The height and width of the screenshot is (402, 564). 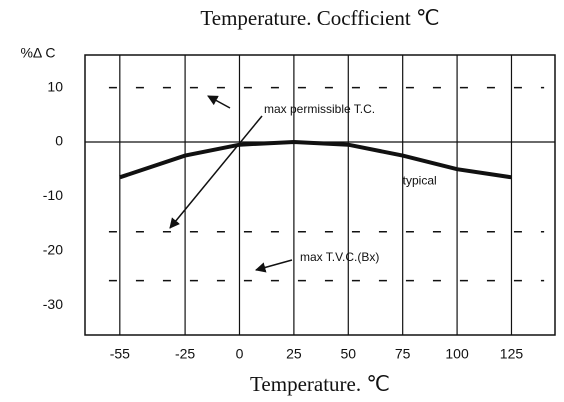 What do you see at coordinates (512, 354) in the screenshot?
I see `x-tick-label: 125` at bounding box center [512, 354].